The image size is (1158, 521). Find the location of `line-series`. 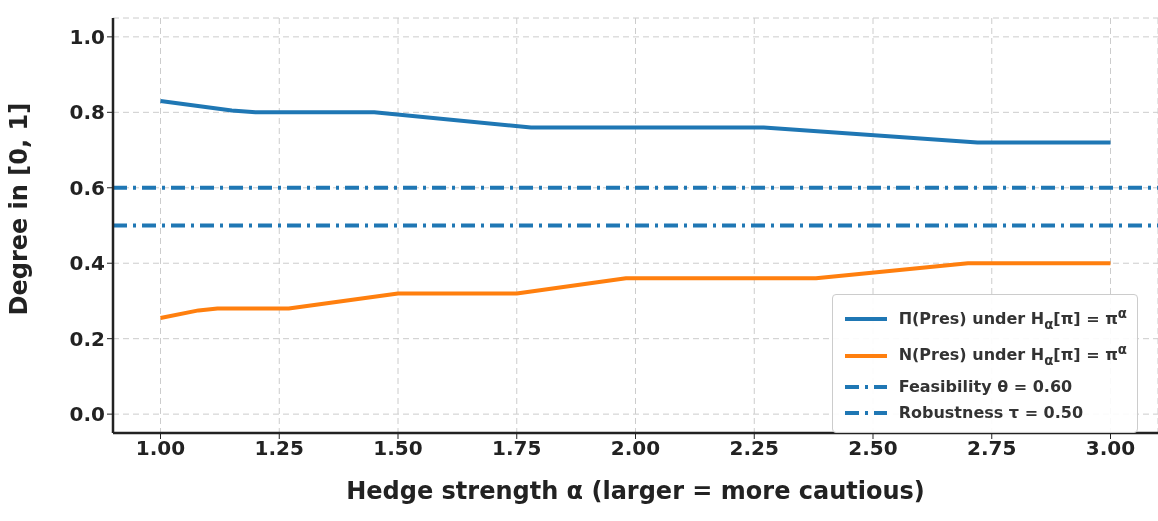

line-series is located at coordinates (635, 122).